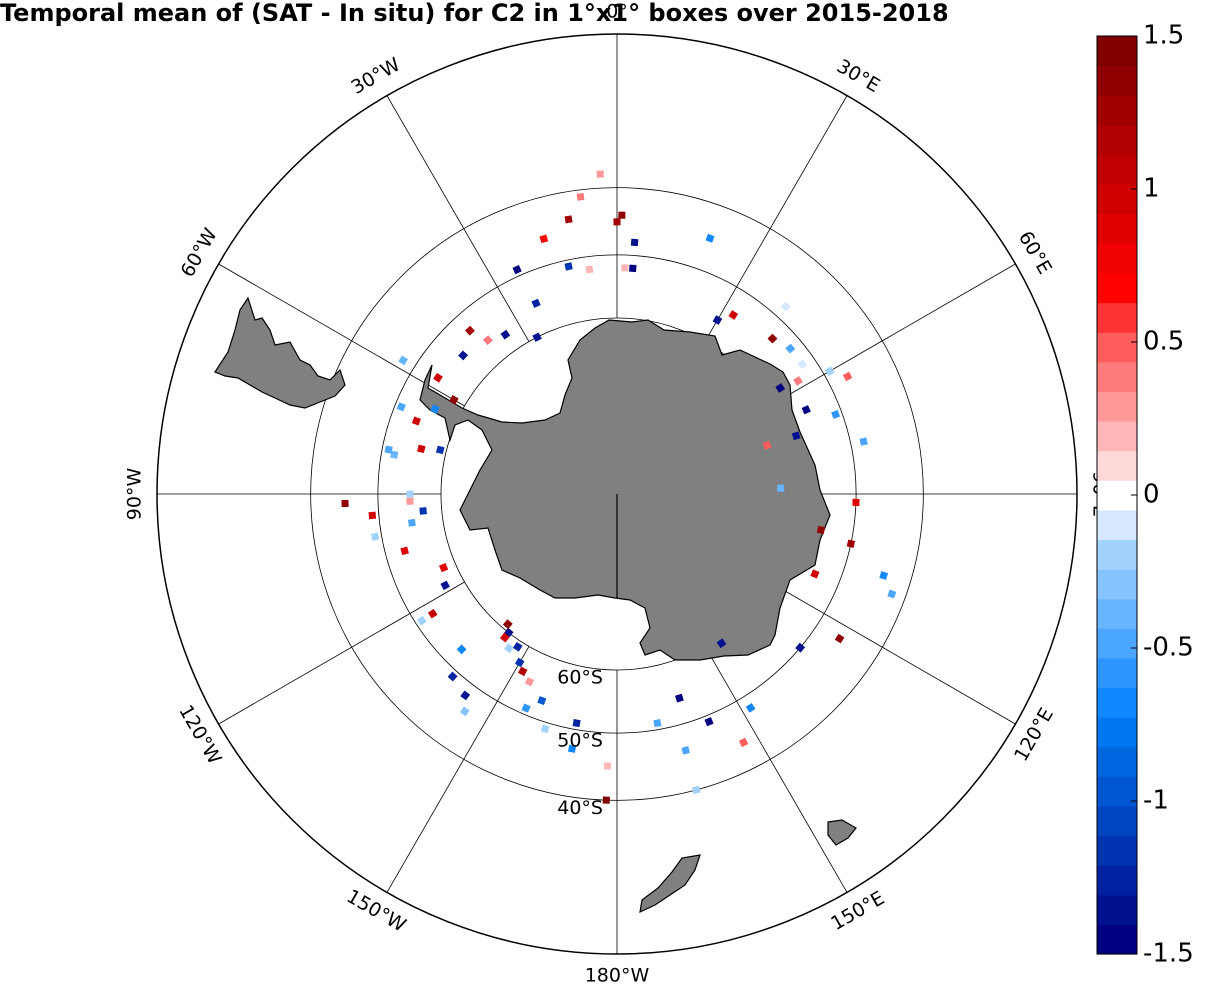  I want to click on colorbar: 1.5 1 0.5 0 -0.5 -1 -1.5, so click(1145, 495).